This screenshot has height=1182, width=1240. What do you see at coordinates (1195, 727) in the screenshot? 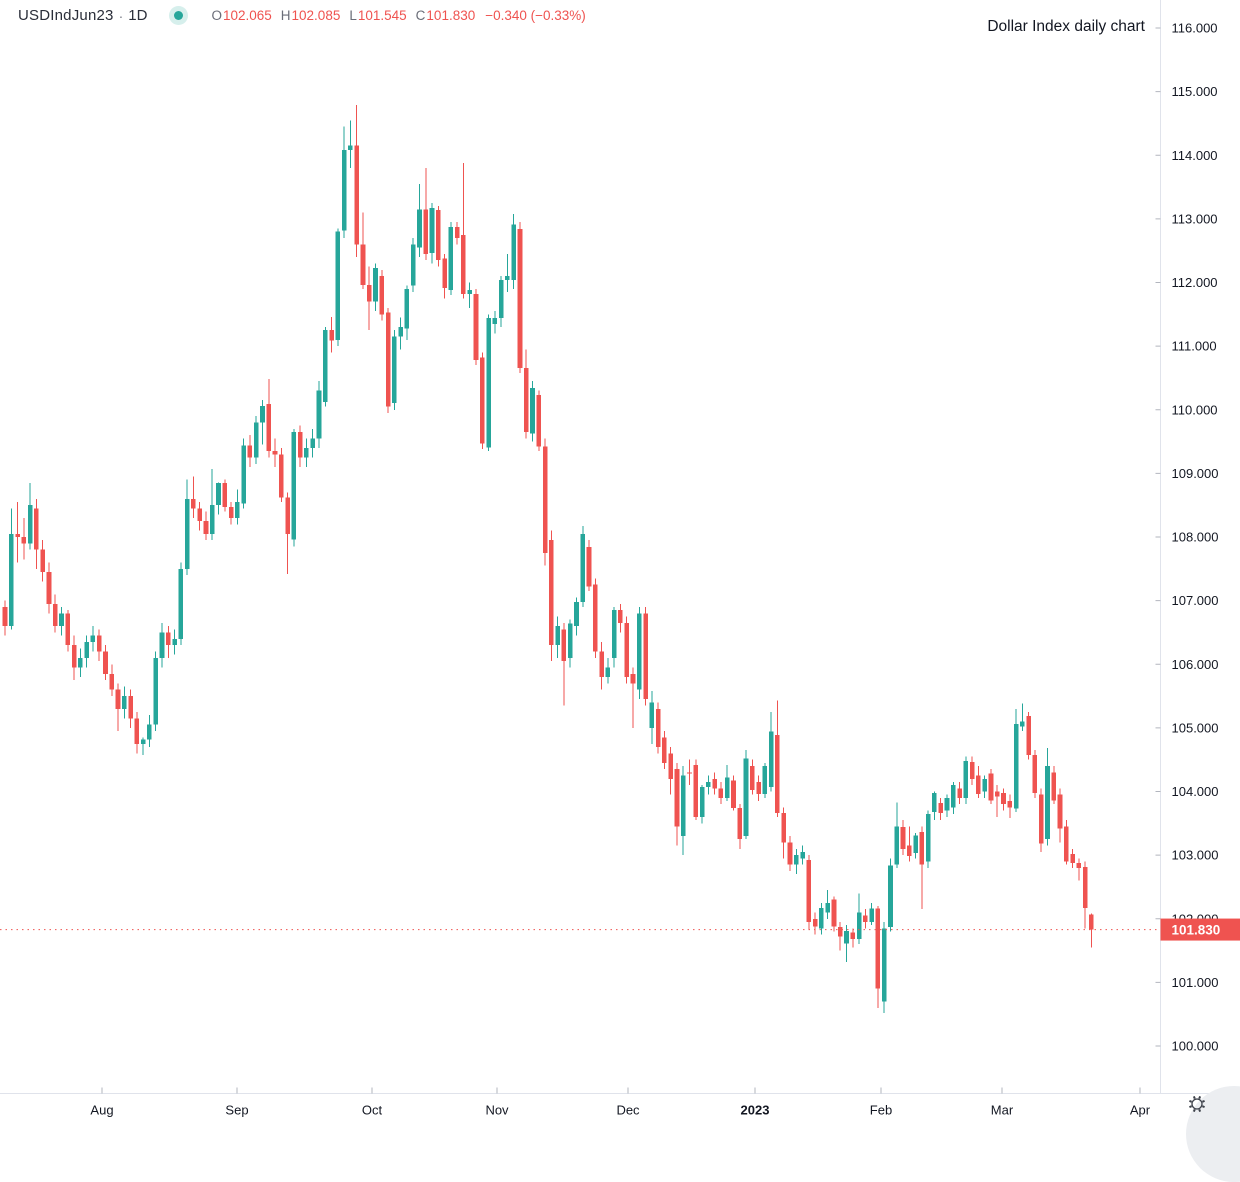
I see `svg-text: 105.000` at bounding box center [1195, 727].